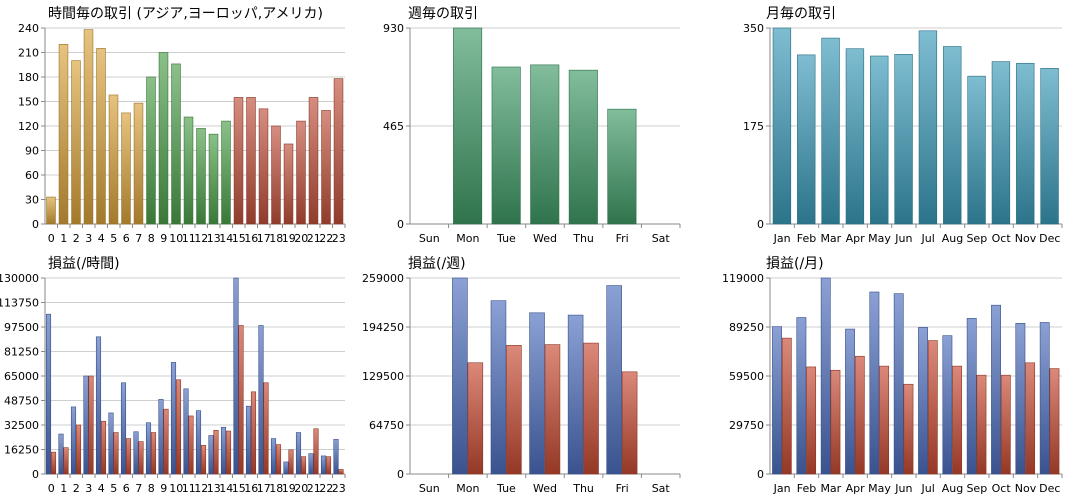 This screenshot has width=1075, height=500. What do you see at coordinates (21, 425) in the screenshot?
I see `y-tick-label: 32500` at bounding box center [21, 425].